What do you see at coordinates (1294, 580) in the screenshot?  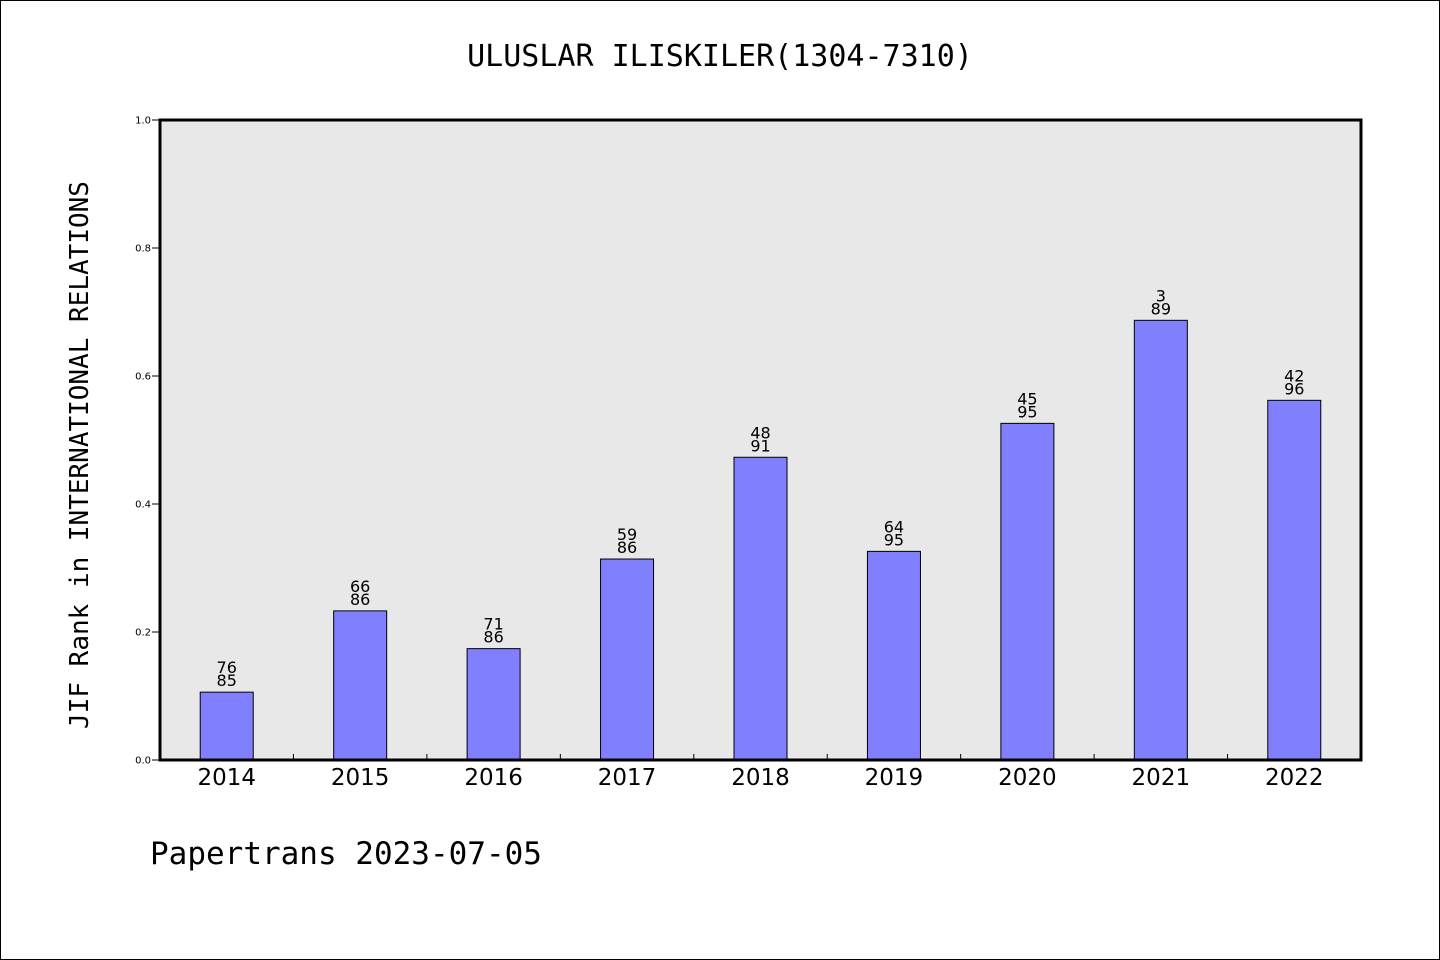 I see `bar-2022` at bounding box center [1294, 580].